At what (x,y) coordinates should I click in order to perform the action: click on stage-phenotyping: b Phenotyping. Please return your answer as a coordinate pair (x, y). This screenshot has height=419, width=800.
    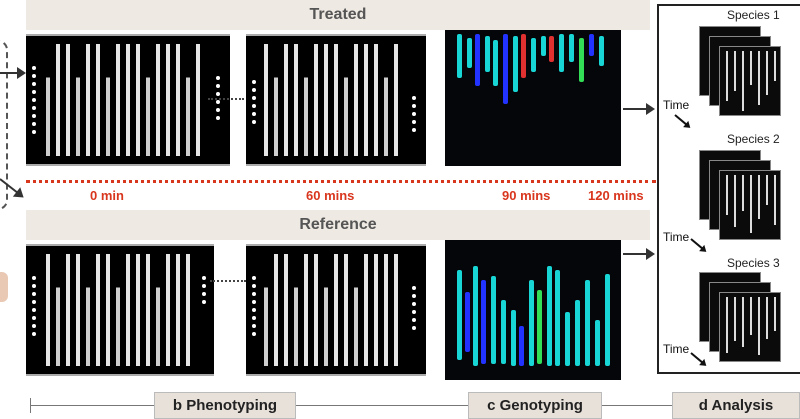
    Looking at the image, I should click on (225, 405).